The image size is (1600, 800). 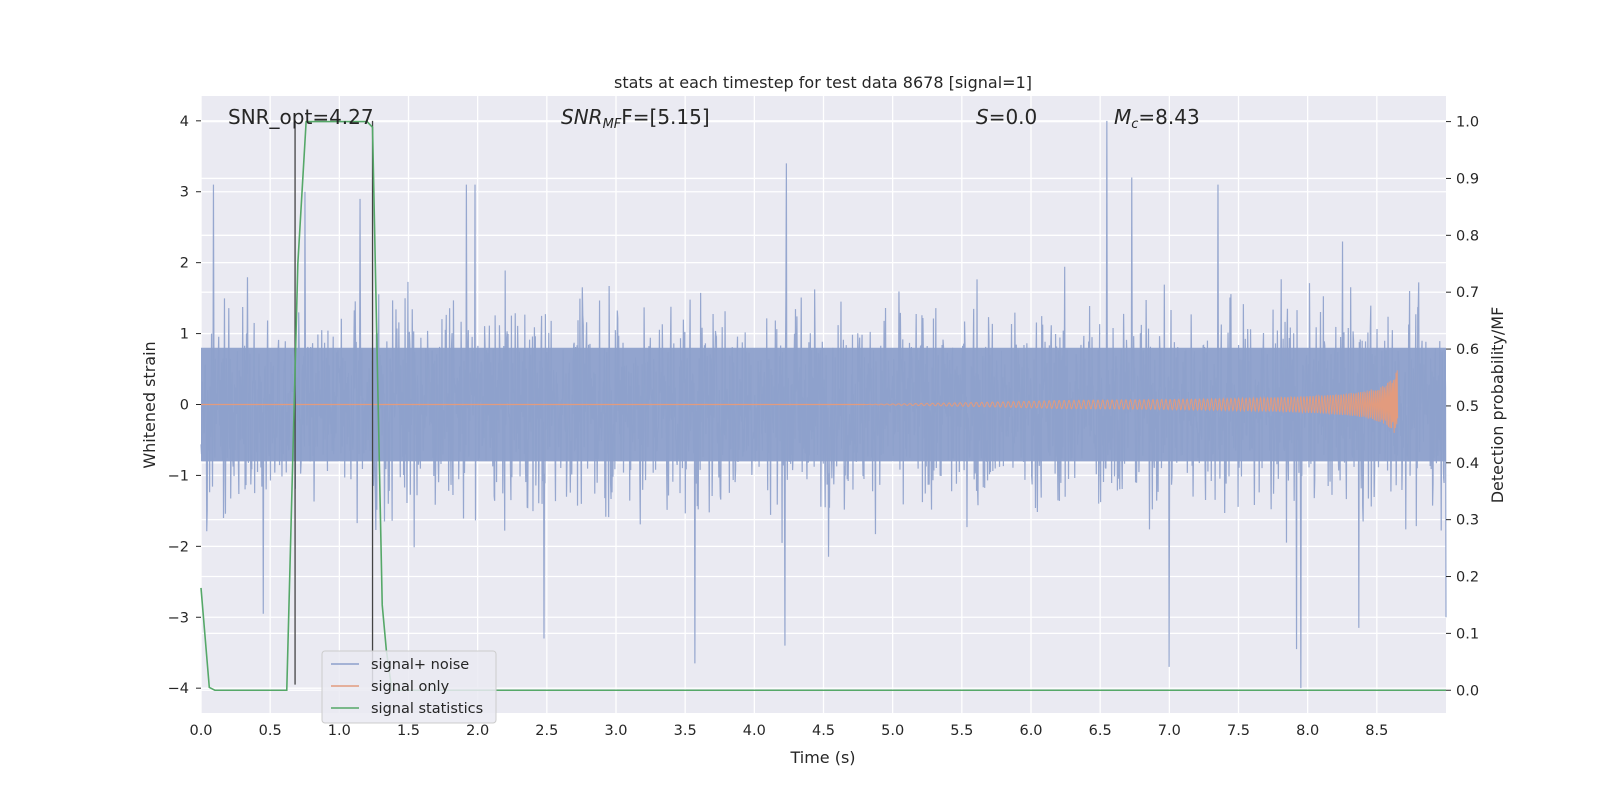 What do you see at coordinates (178, 618) in the screenshot?
I see `y-tick-label: −3` at bounding box center [178, 618].